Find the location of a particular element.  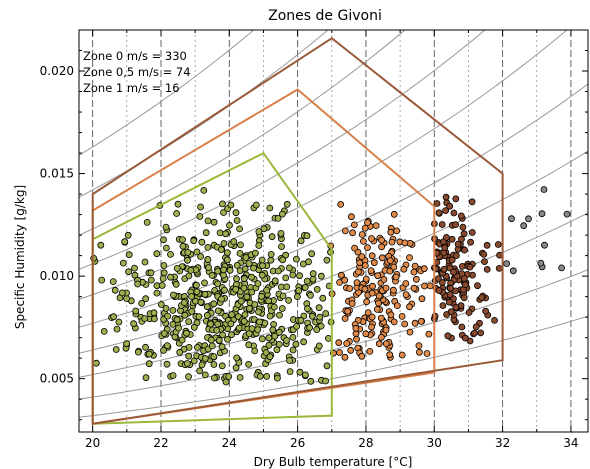

data-point-outside is located at coordinates (528, 219).